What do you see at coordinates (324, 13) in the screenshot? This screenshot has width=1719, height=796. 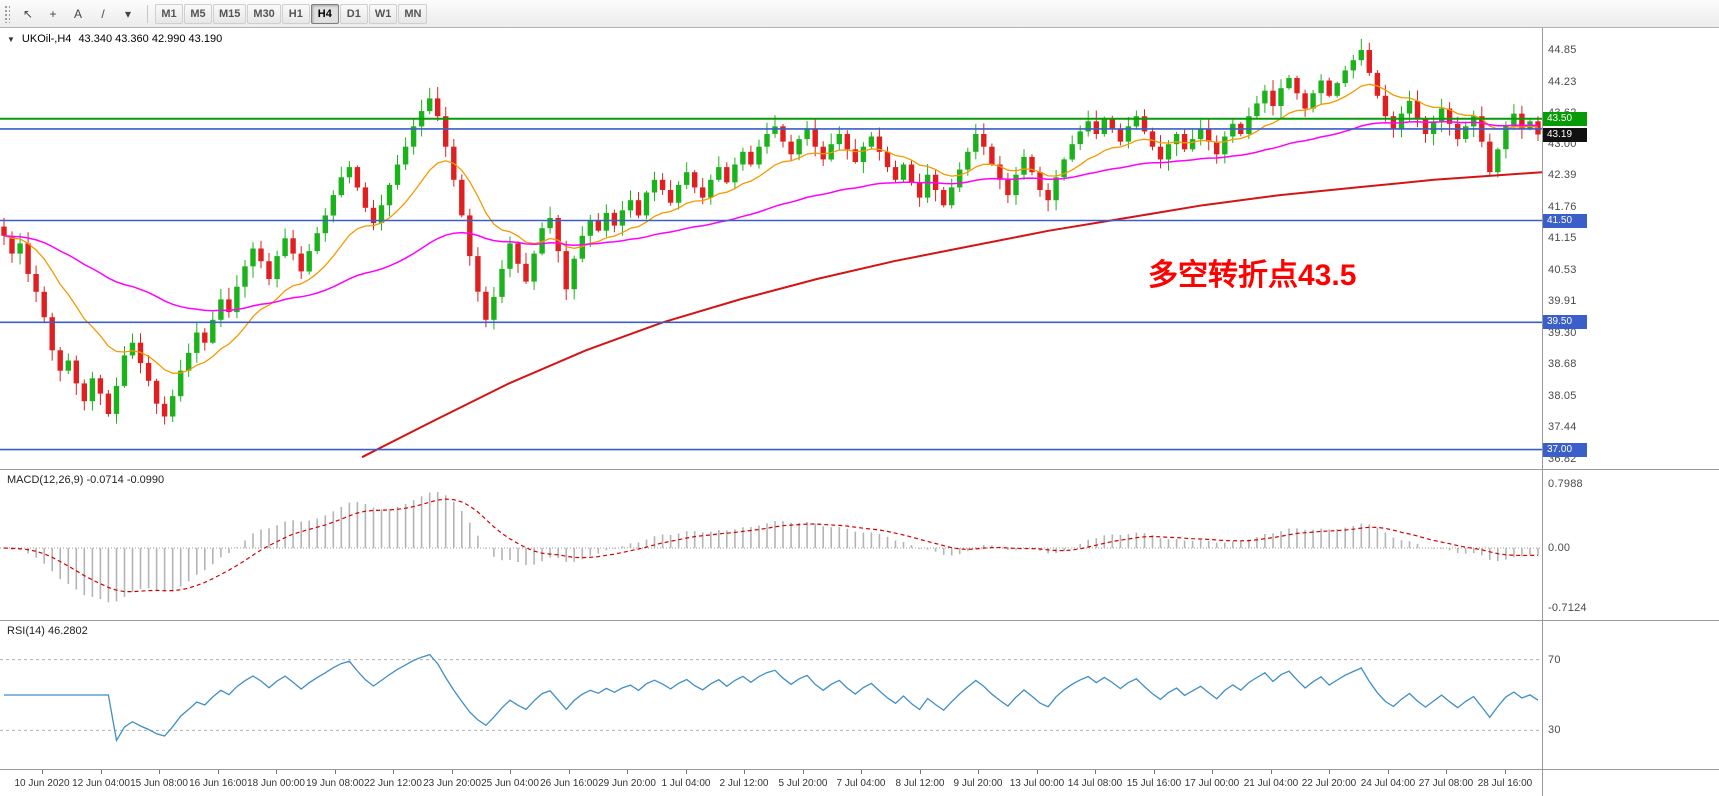 I see `timeframe-h4-button: H4` at bounding box center [324, 13].